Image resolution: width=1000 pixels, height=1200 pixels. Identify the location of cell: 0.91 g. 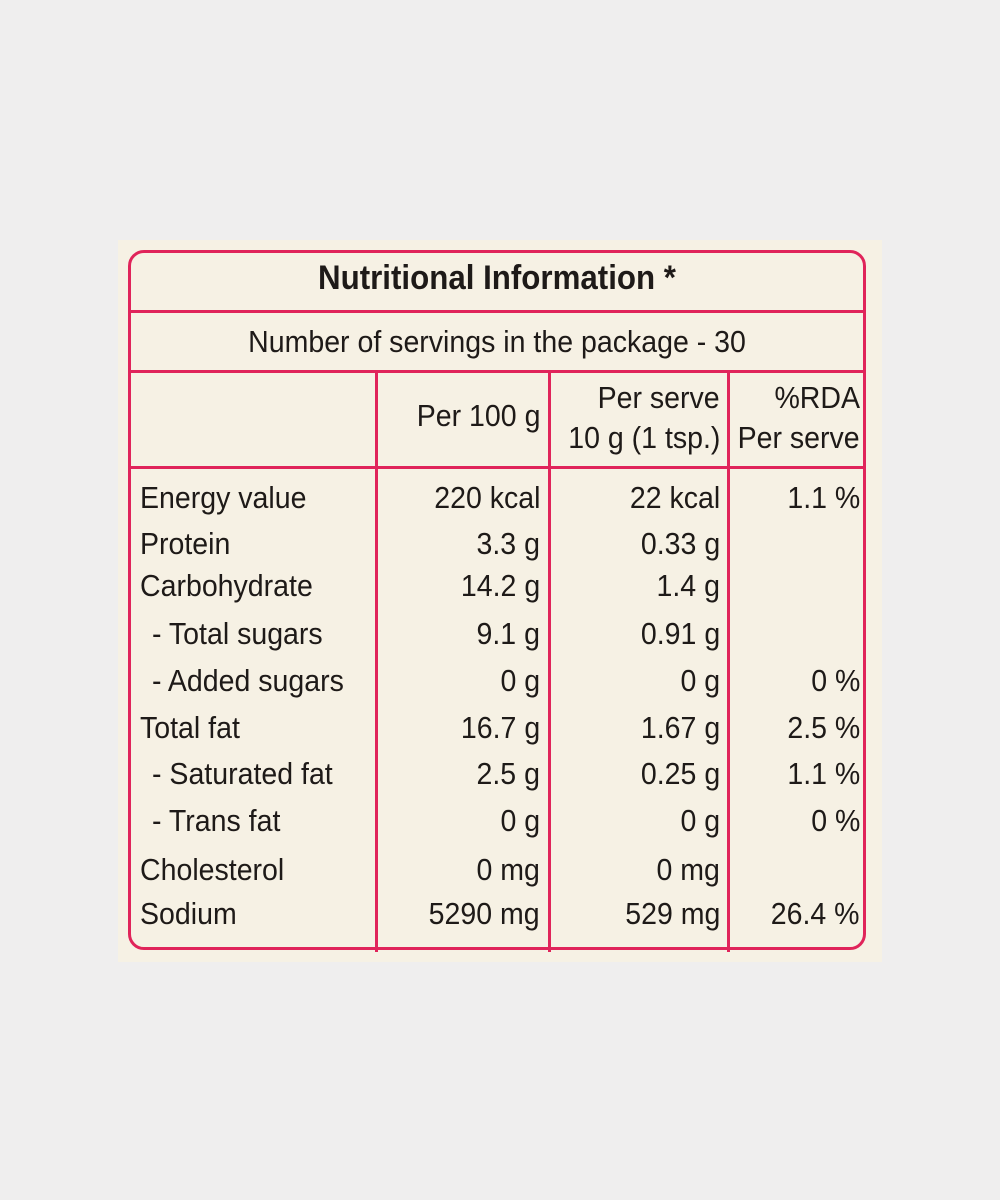
(680, 633).